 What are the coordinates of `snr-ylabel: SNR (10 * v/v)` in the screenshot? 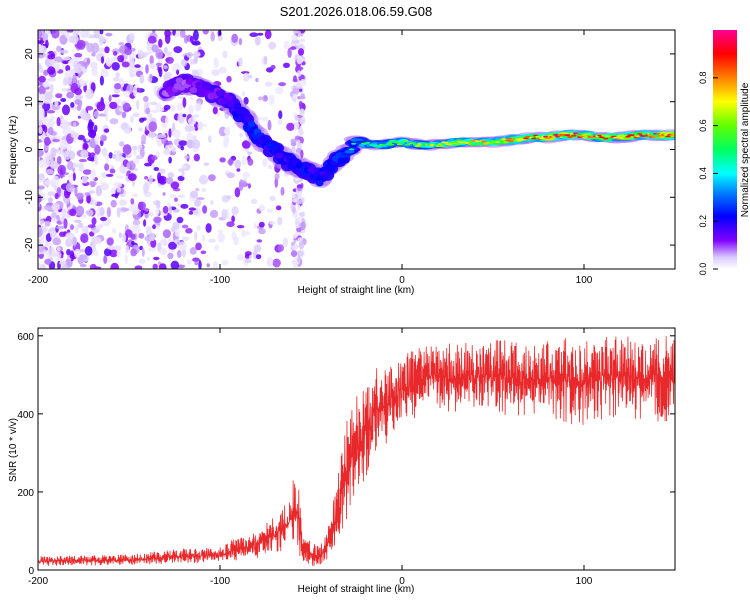 It's located at (13, 450).